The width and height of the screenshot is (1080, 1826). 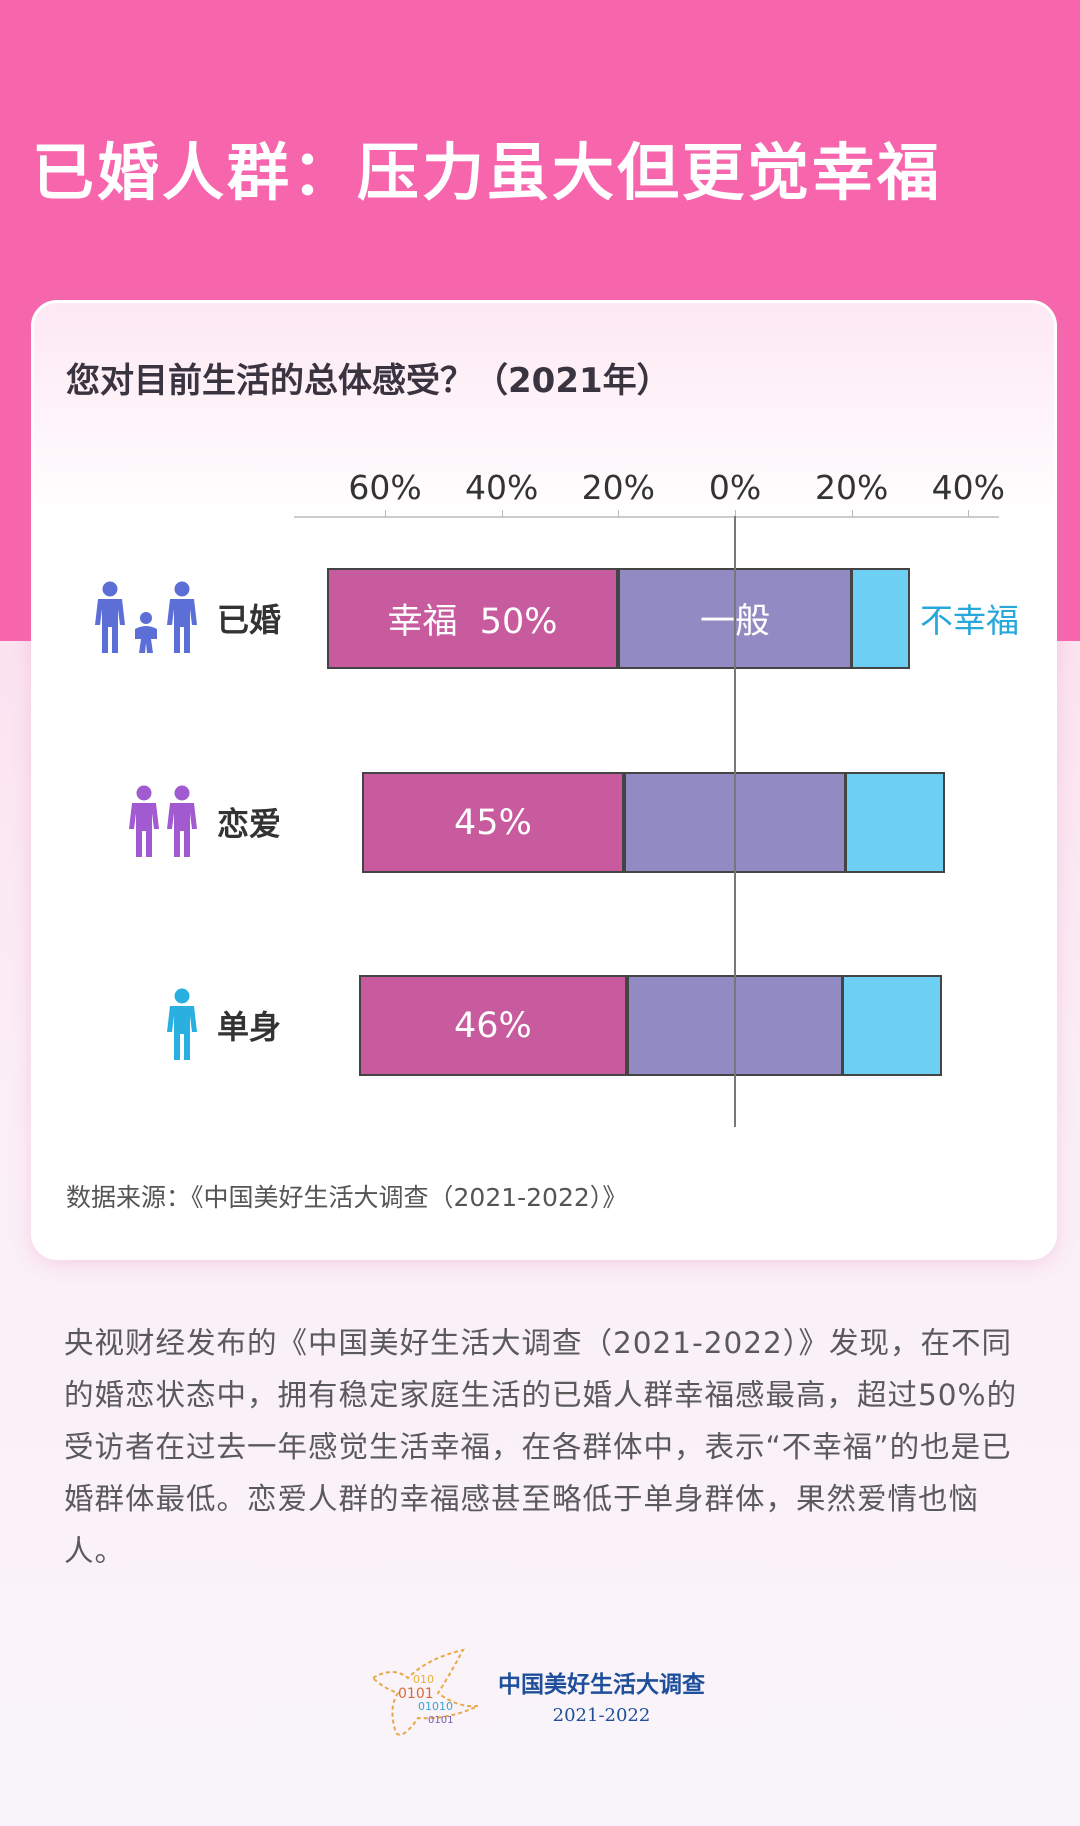 What do you see at coordinates (423, 1679) in the screenshot?
I see `svg-text: 010` at bounding box center [423, 1679].